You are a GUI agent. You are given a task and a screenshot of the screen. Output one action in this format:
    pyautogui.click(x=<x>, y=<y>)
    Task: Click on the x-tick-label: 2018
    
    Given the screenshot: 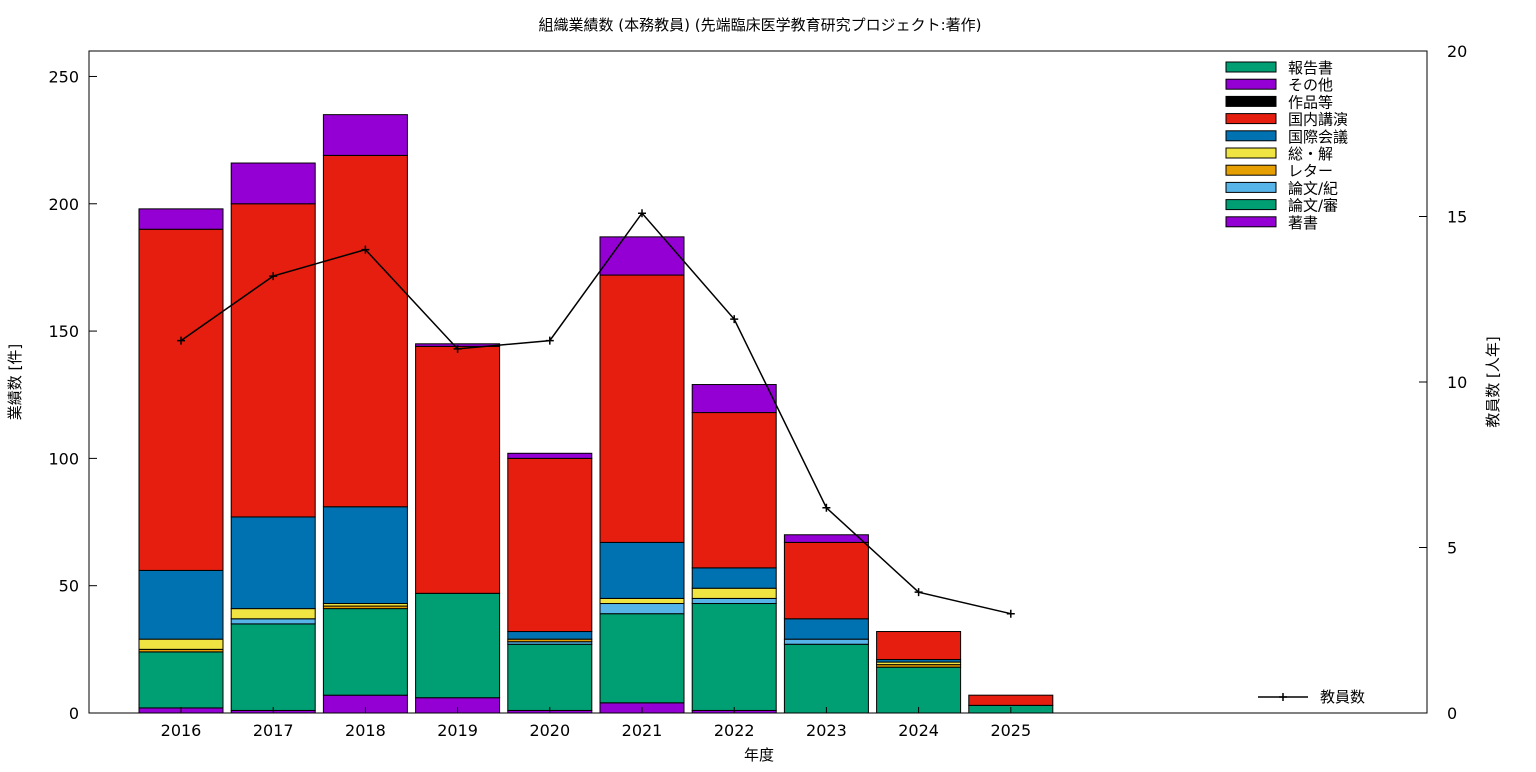 What is the action you would take?
    pyautogui.click(x=365, y=730)
    